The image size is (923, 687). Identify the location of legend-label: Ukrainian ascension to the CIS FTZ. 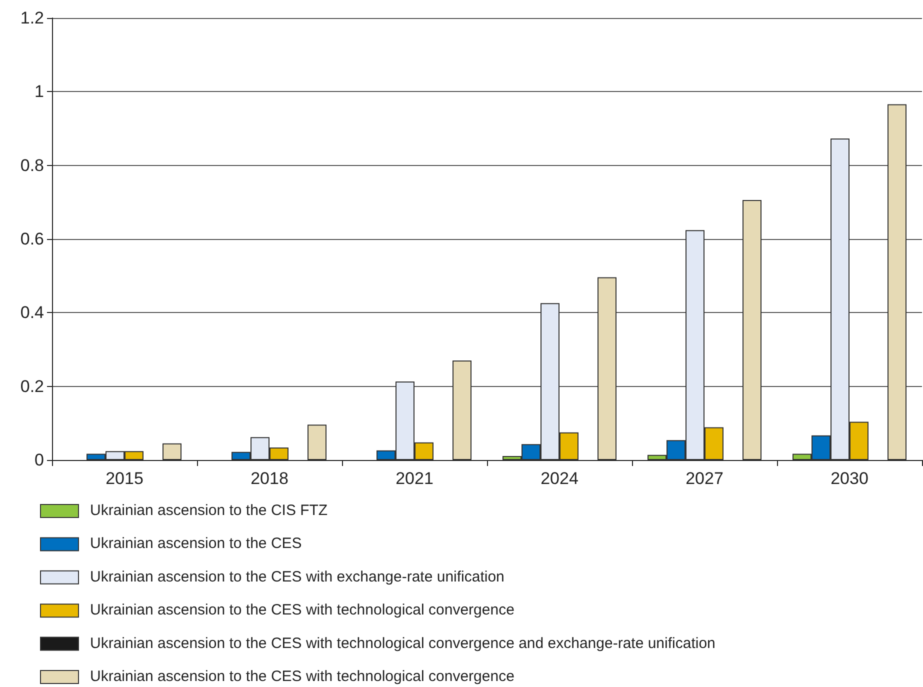
(209, 510).